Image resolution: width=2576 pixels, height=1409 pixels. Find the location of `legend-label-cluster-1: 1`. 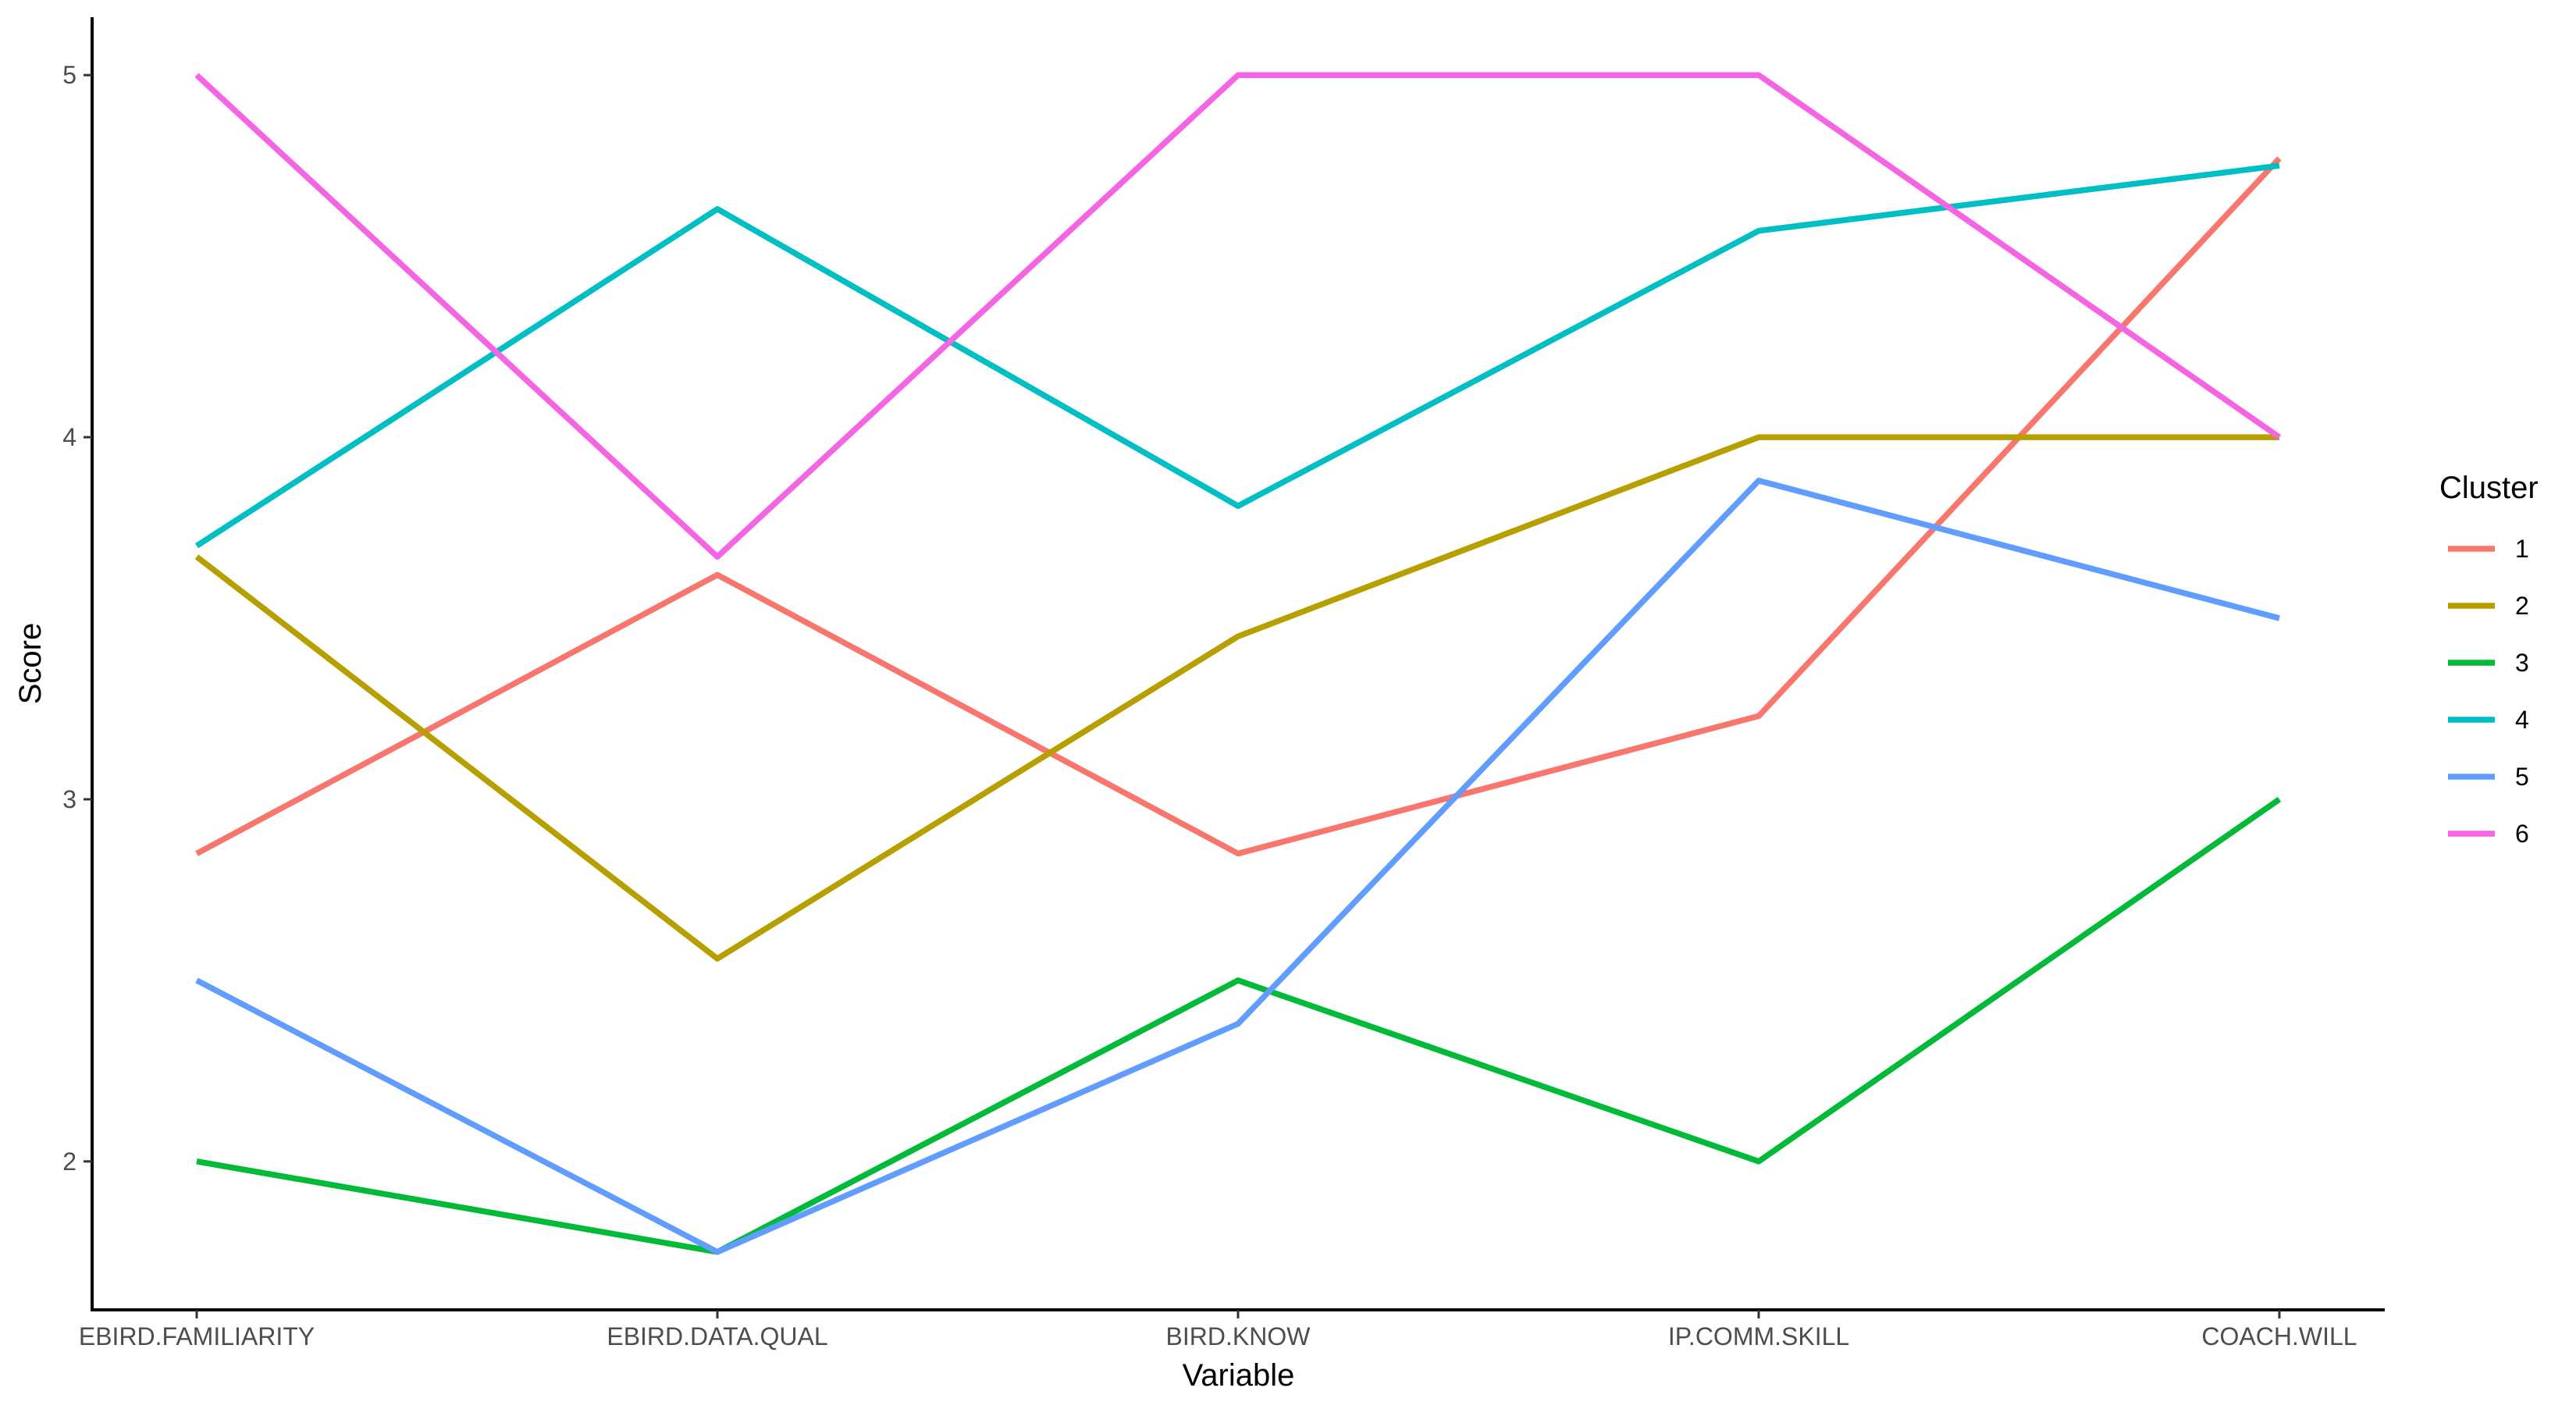

legend-label-cluster-1: 1 is located at coordinates (2522, 549).